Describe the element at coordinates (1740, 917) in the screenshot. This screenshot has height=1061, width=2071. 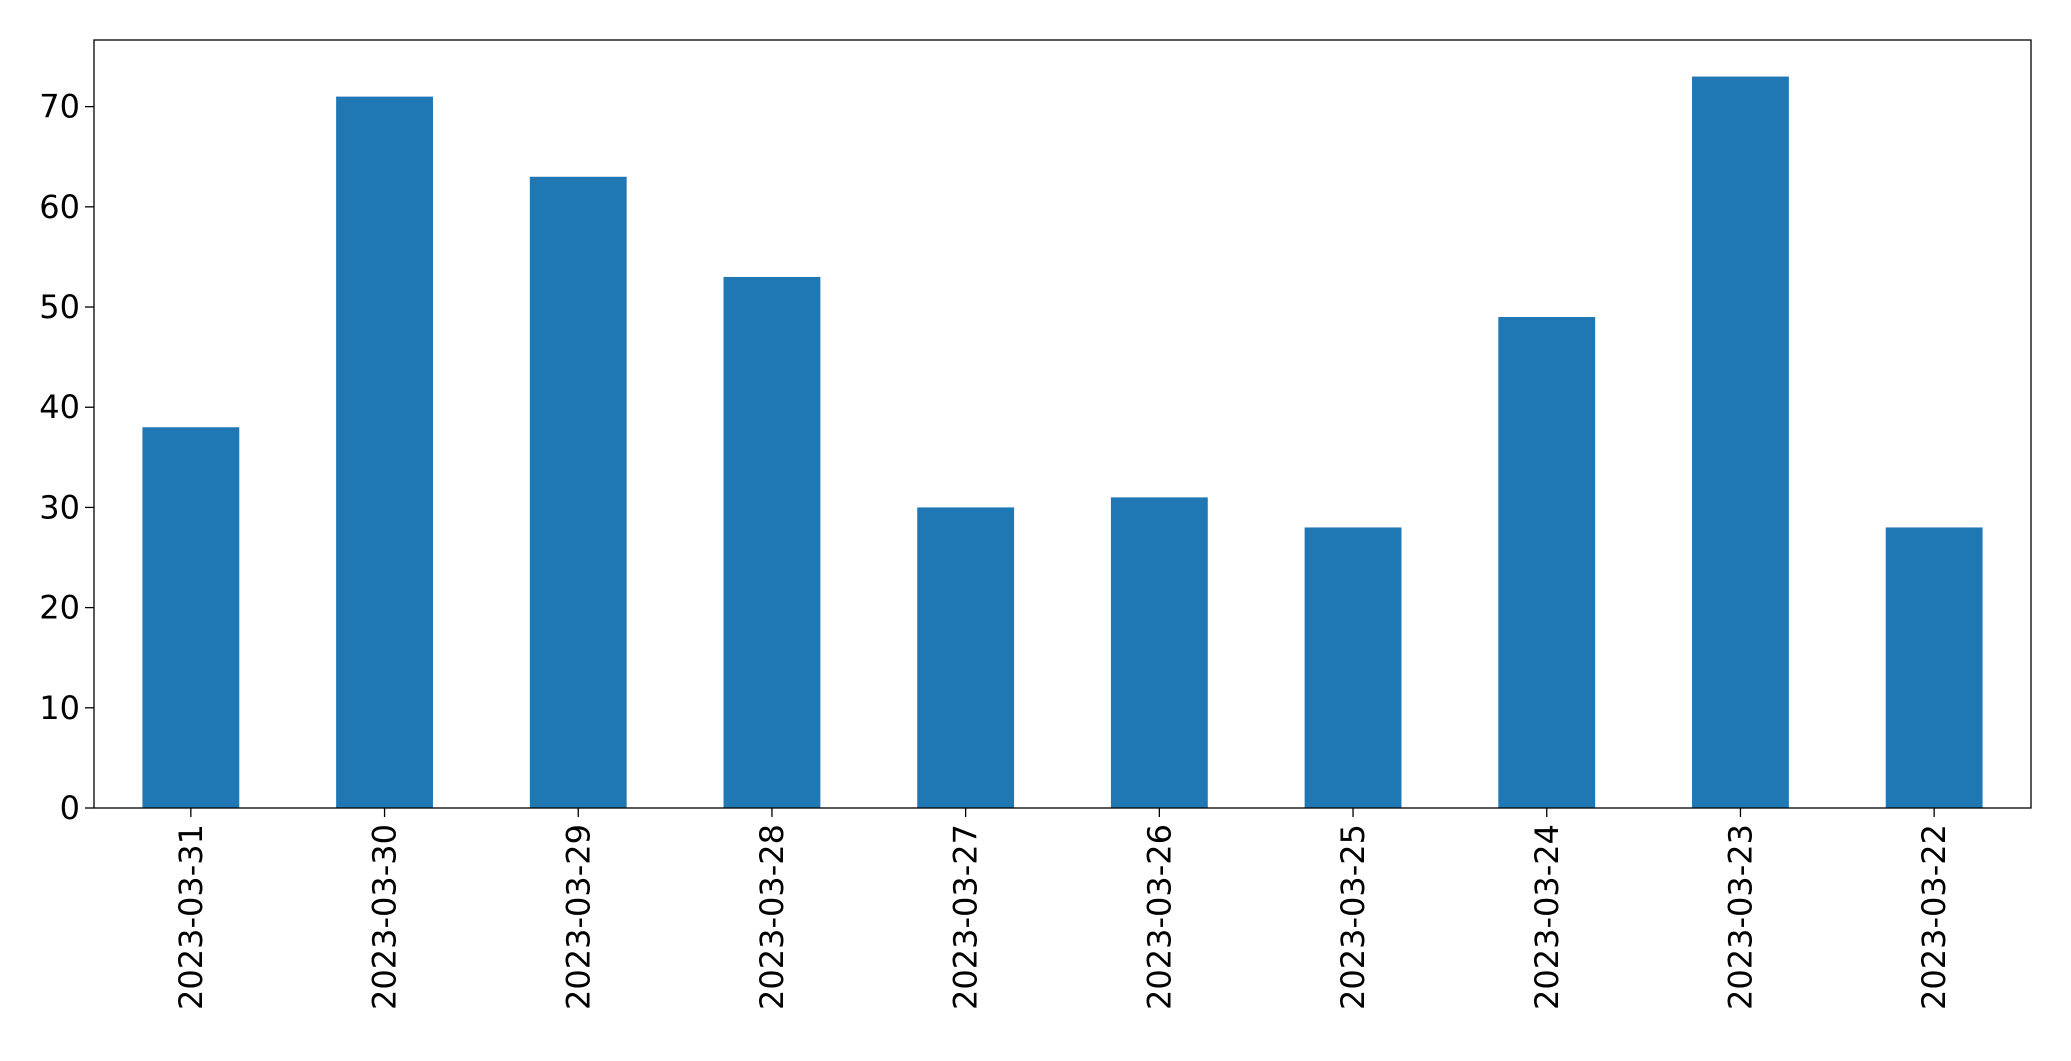
I see `x-tick-label: 2023-03-23` at that location.